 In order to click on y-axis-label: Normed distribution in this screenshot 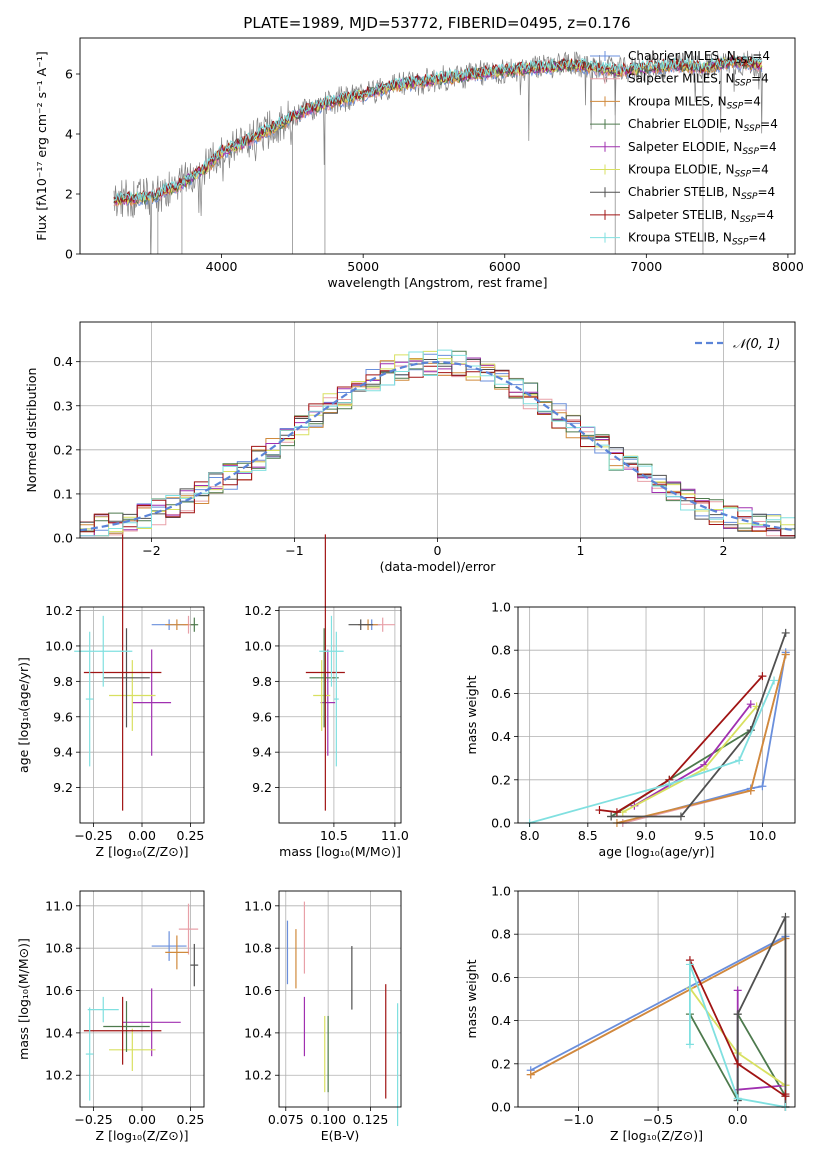, I will do `click(31, 430)`.